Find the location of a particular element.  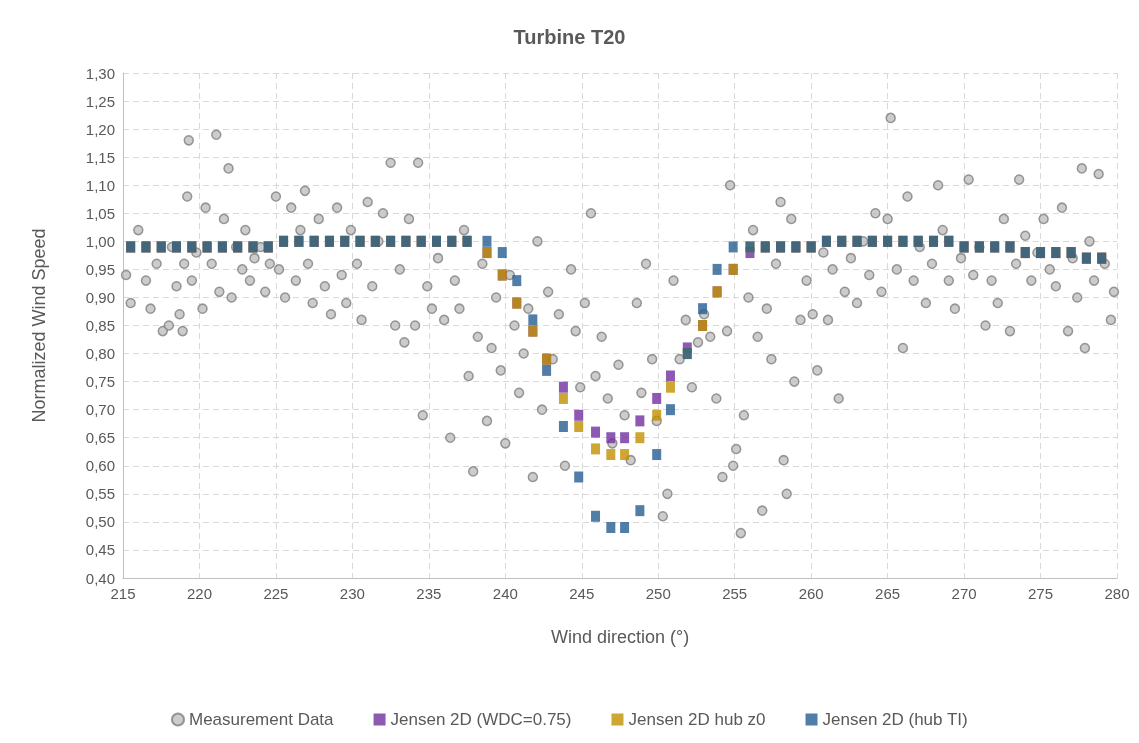

y-tick-label: 0,75 is located at coordinates (100, 382).